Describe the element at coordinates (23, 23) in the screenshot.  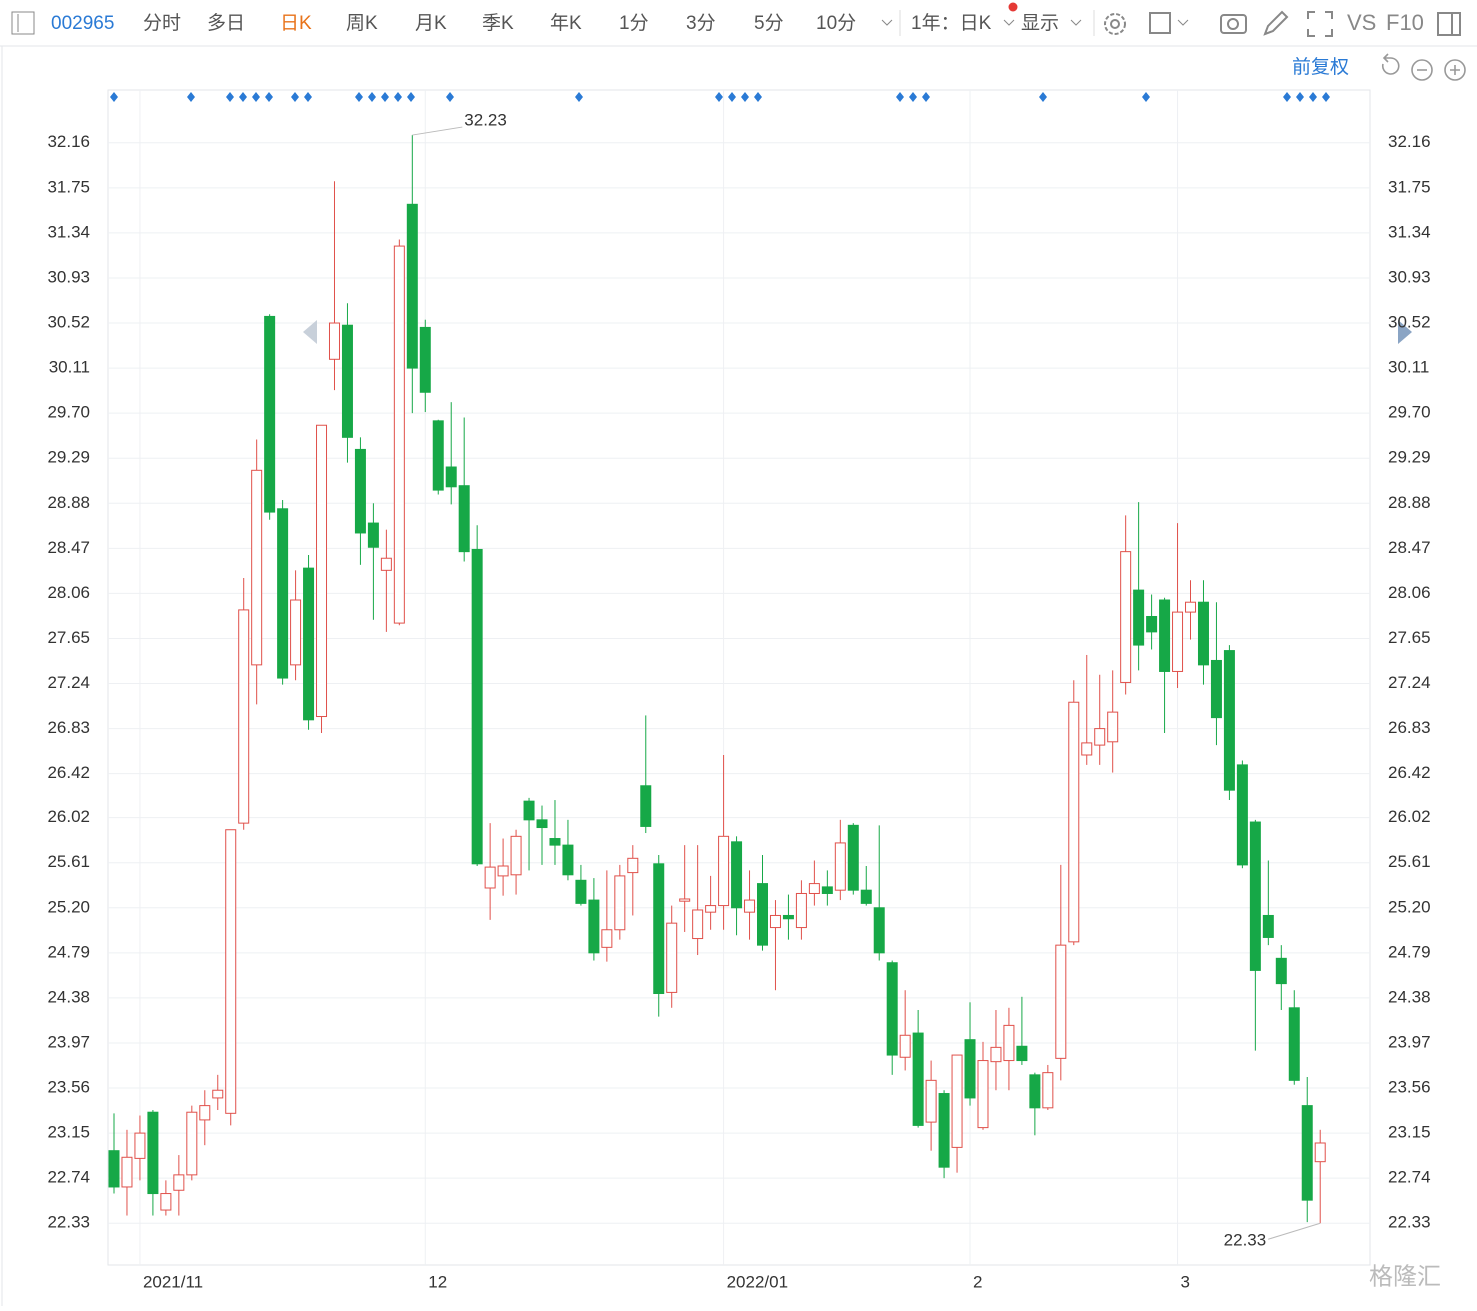
I see `sidebar-toggle` at that location.